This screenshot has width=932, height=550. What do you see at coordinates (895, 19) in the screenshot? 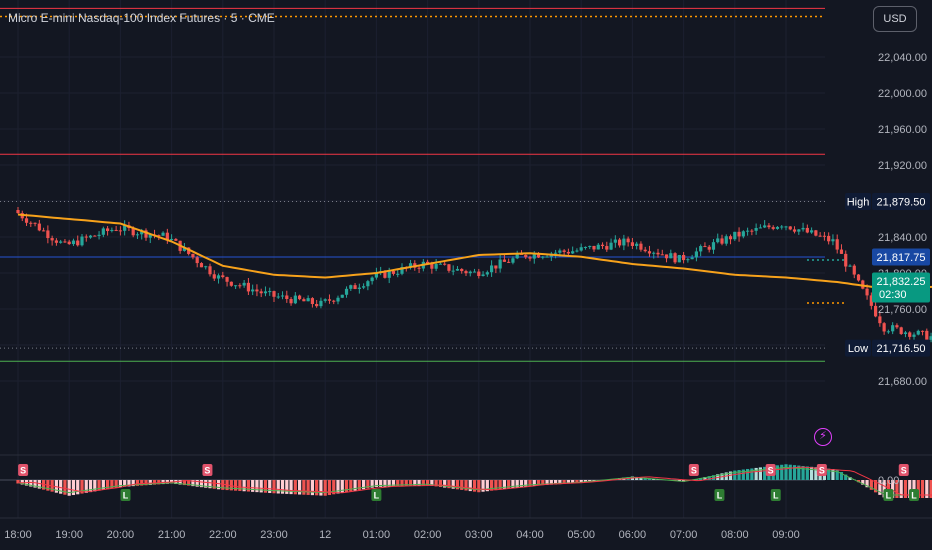
I see `currency-button: USD` at bounding box center [895, 19].